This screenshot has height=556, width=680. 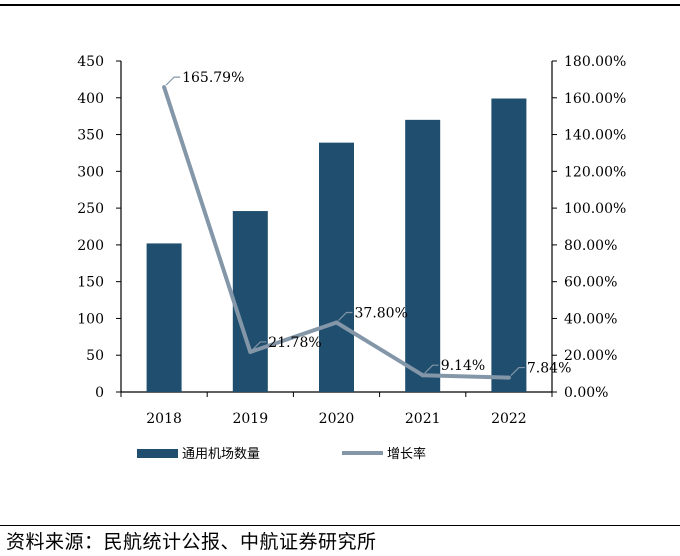 I want to click on right-axis-tick-label: 180.00%, so click(x=595, y=62).